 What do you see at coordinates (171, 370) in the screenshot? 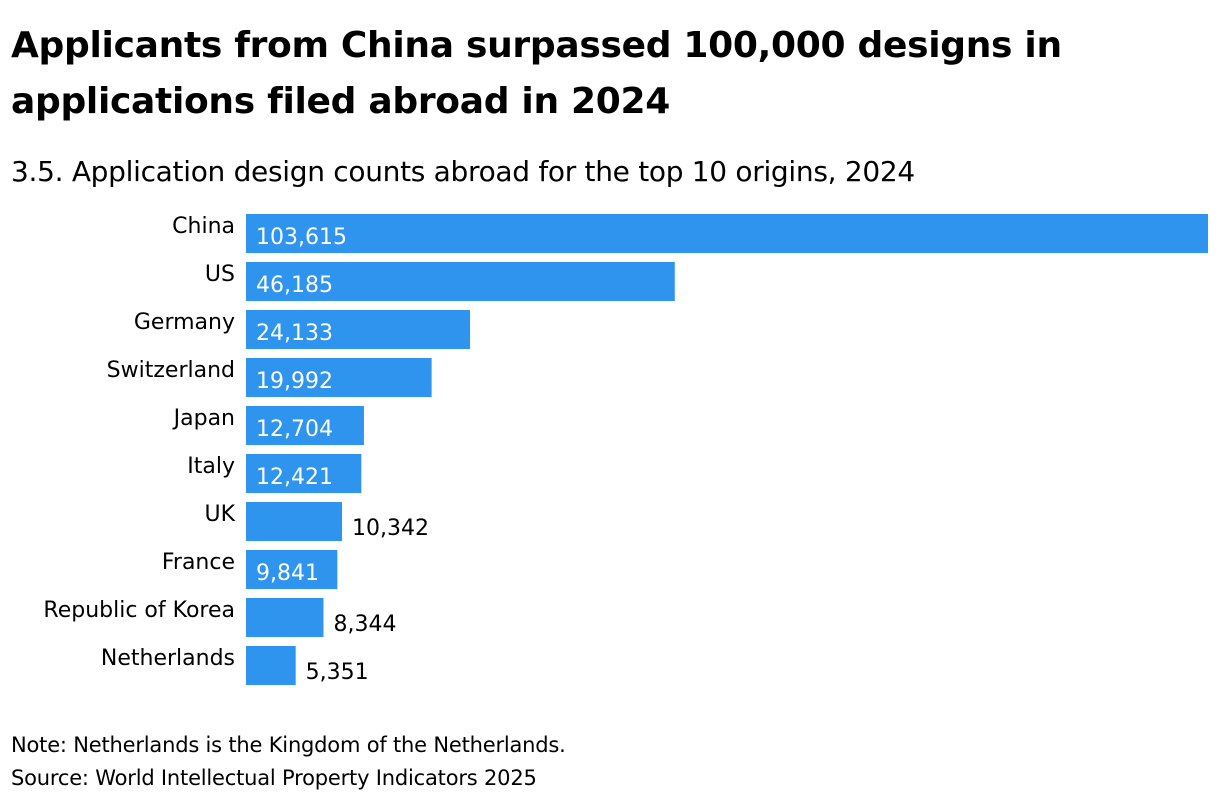
I see `category-label-switzerland: Switzerland` at bounding box center [171, 370].